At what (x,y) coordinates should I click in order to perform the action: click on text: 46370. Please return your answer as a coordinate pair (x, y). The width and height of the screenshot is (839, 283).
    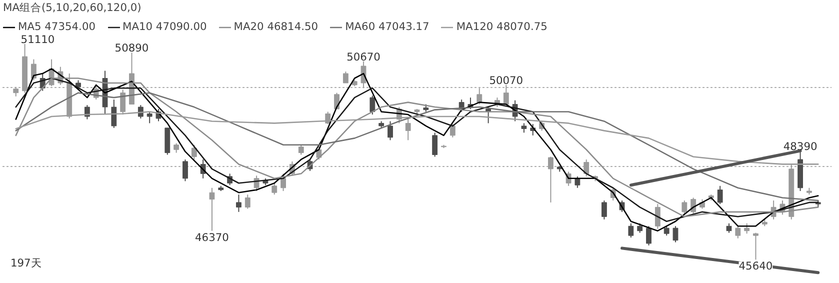
    Looking at the image, I should click on (212, 237).